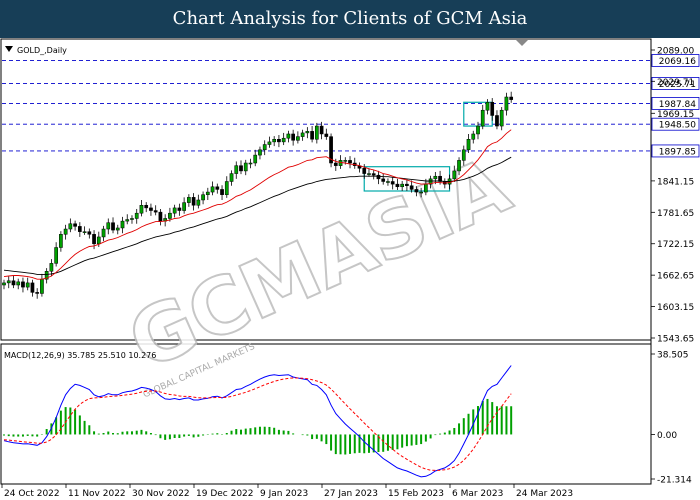  Describe the element at coordinates (675, 245) in the screenshot. I see `price-tick-label-5: 1722.15` at that location.